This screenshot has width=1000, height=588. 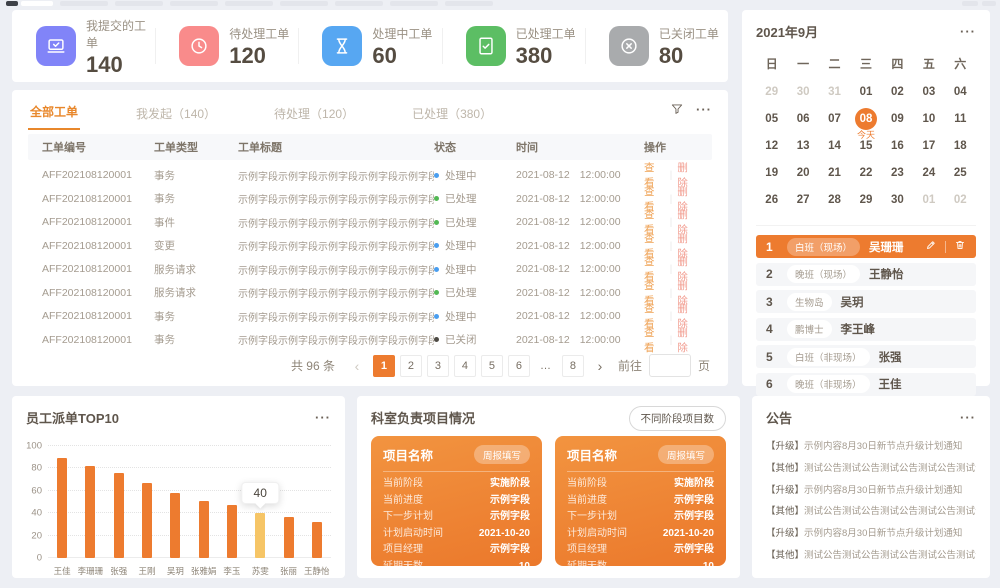 I want to click on calendar-day: 07, so click(x=834, y=118).